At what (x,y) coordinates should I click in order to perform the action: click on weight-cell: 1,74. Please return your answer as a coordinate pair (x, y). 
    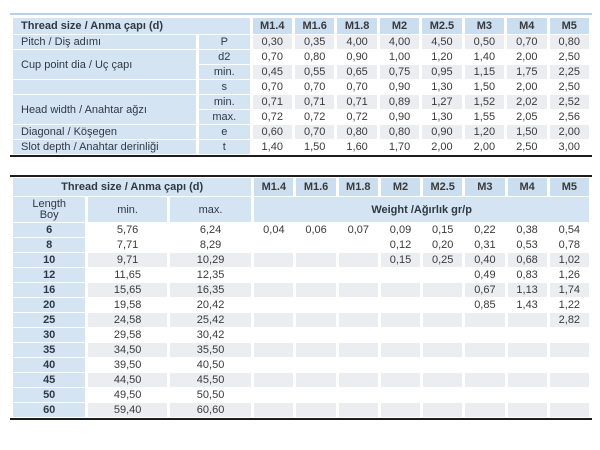
    Looking at the image, I should click on (569, 290).